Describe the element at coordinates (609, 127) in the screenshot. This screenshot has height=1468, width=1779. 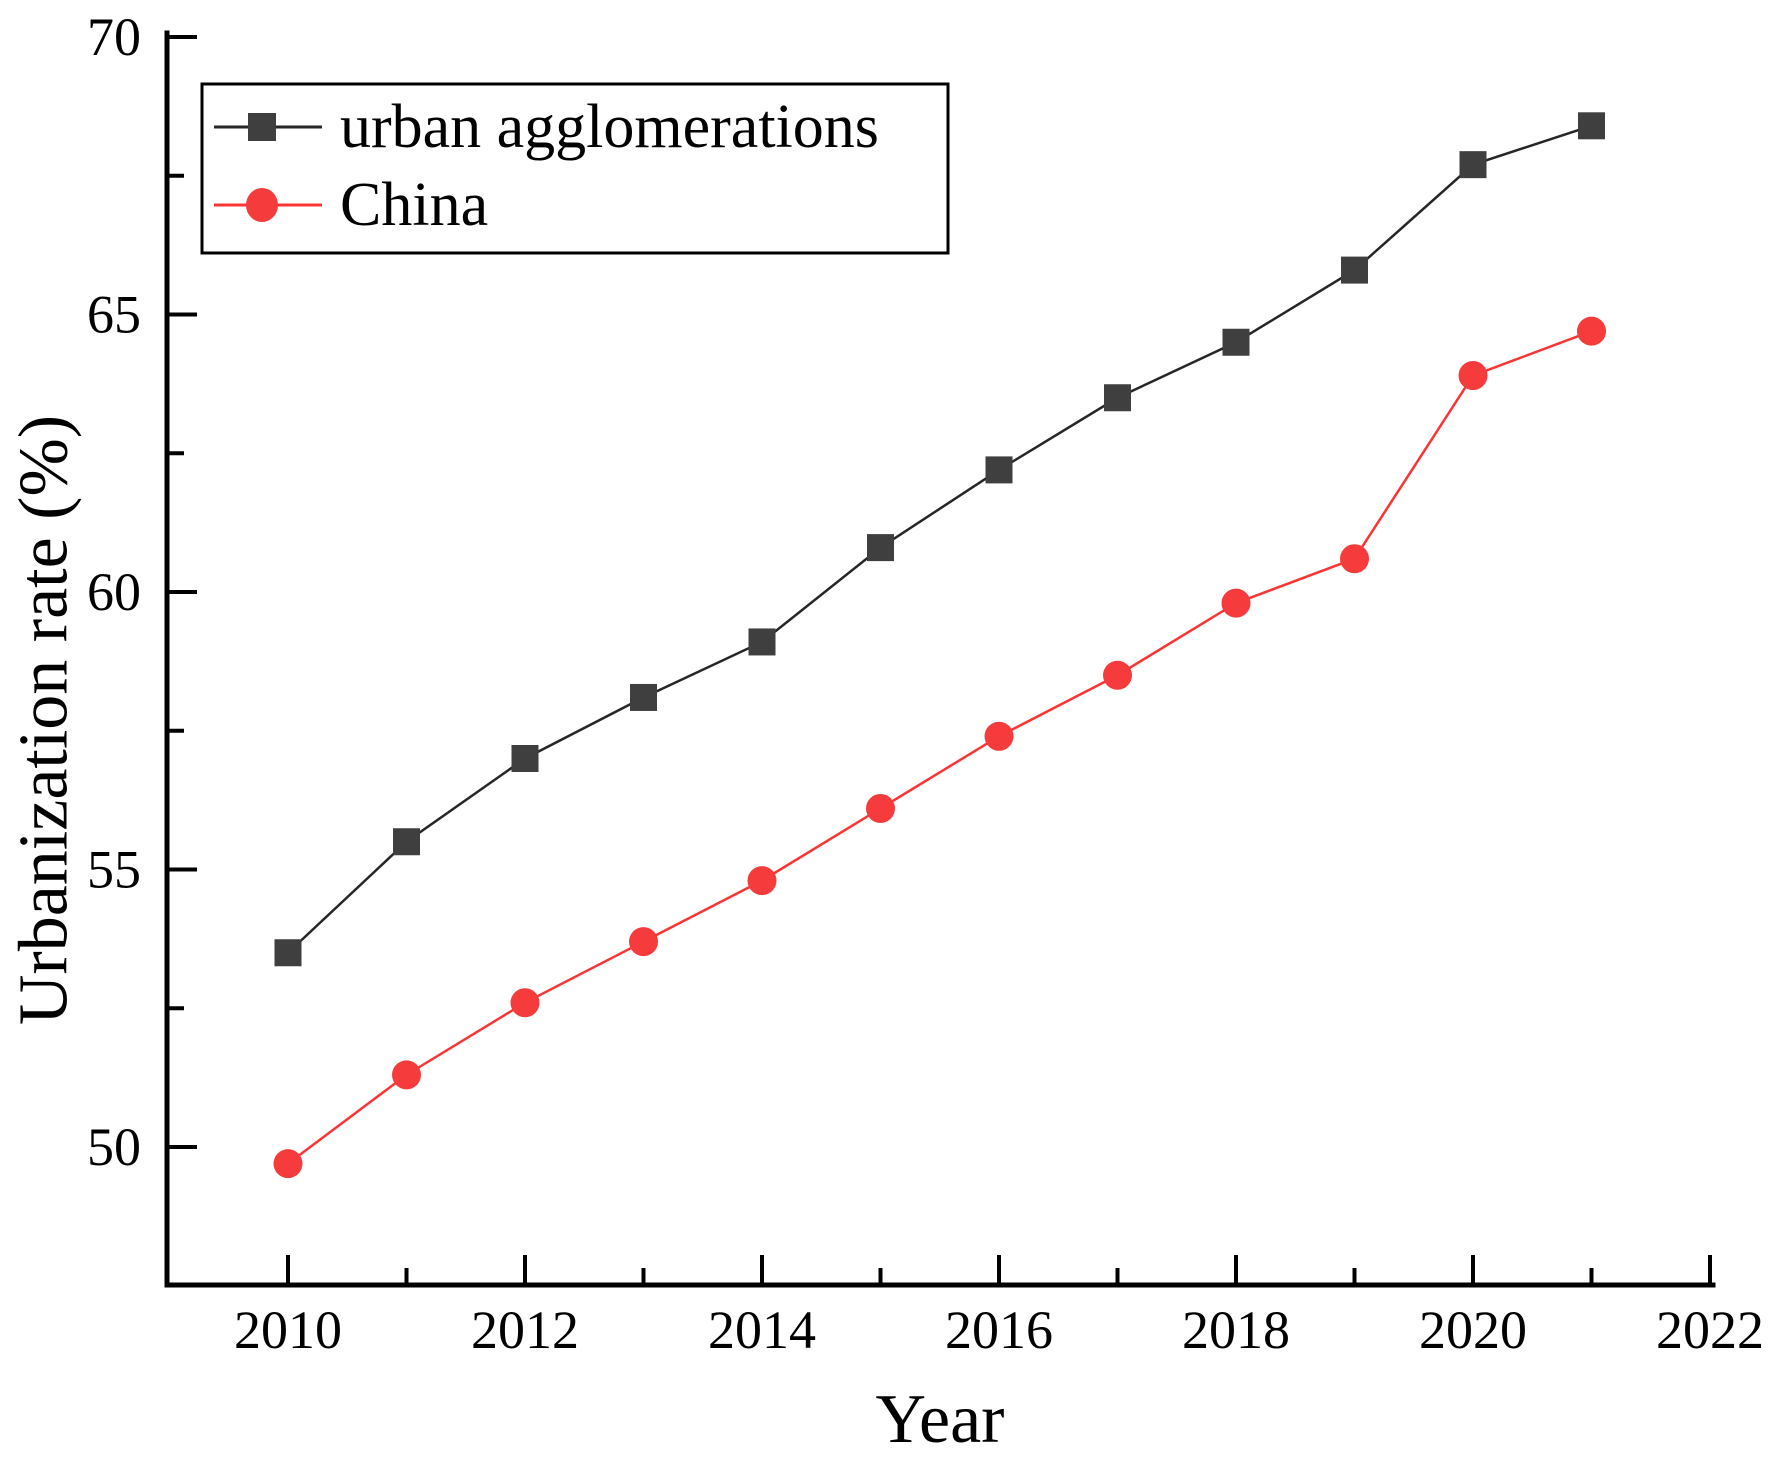
I see `legend-label-urban: urban agglomerations` at that location.